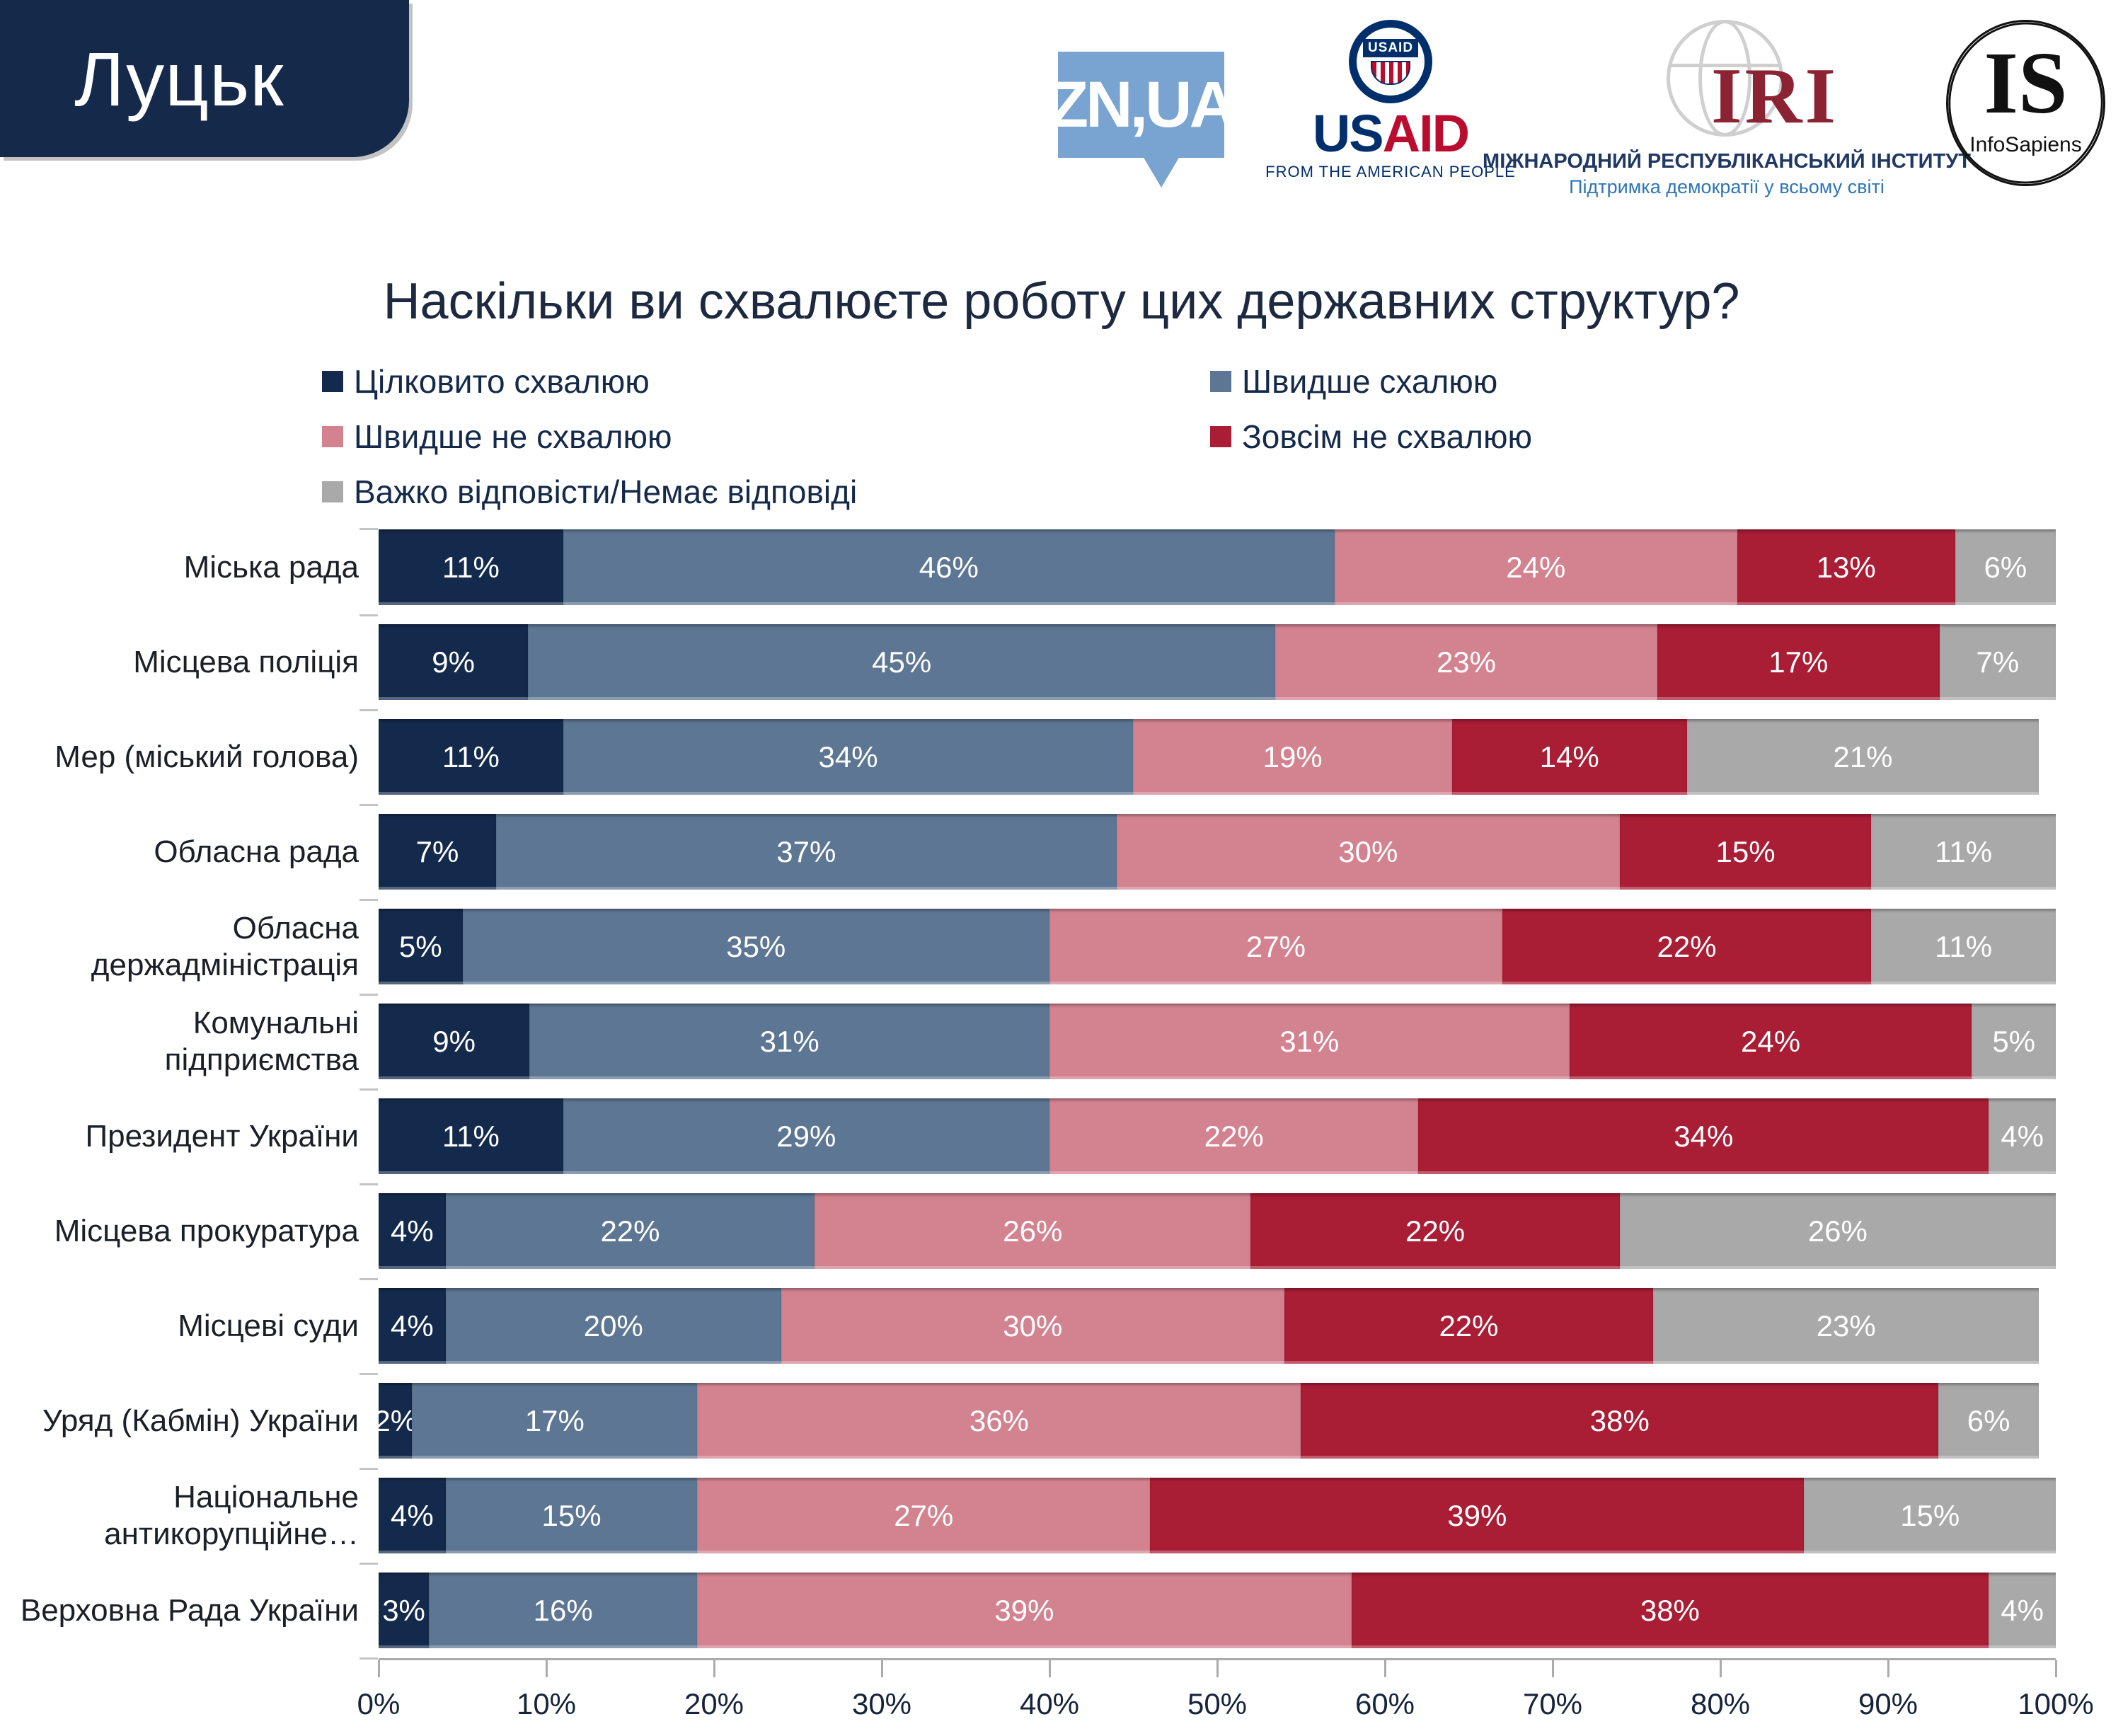 This screenshot has height=1736, width=2123. What do you see at coordinates (1061, 1426) in the screenshot?
I see `chart-row: Уряд (Кабмін) України 2% 17% 36% 38% 6%` at bounding box center [1061, 1426].